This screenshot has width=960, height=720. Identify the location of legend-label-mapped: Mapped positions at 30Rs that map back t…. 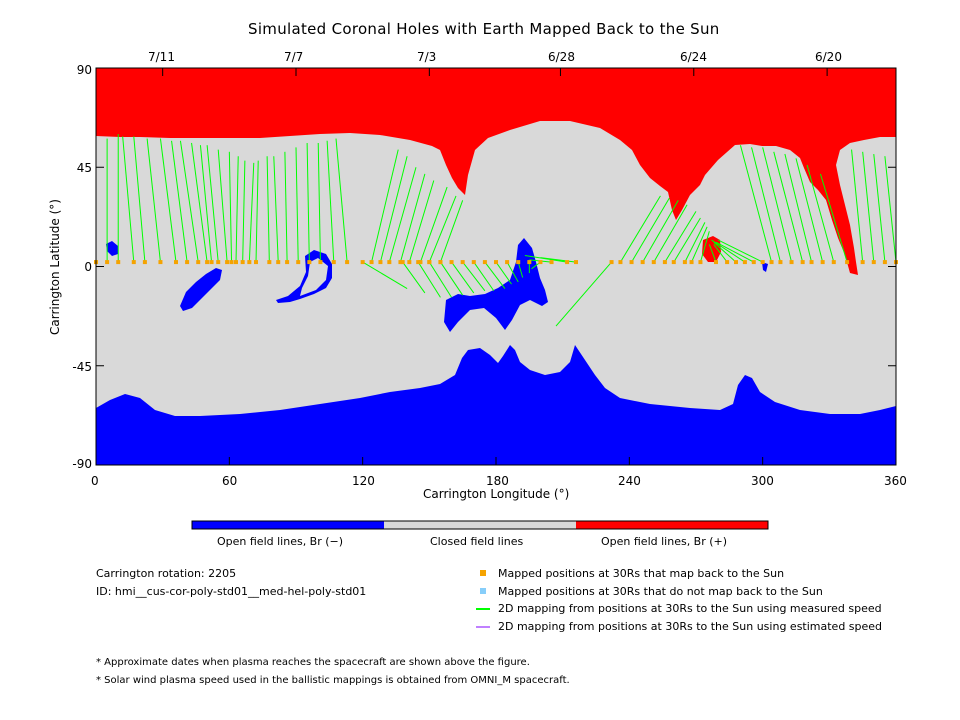
(641, 573).